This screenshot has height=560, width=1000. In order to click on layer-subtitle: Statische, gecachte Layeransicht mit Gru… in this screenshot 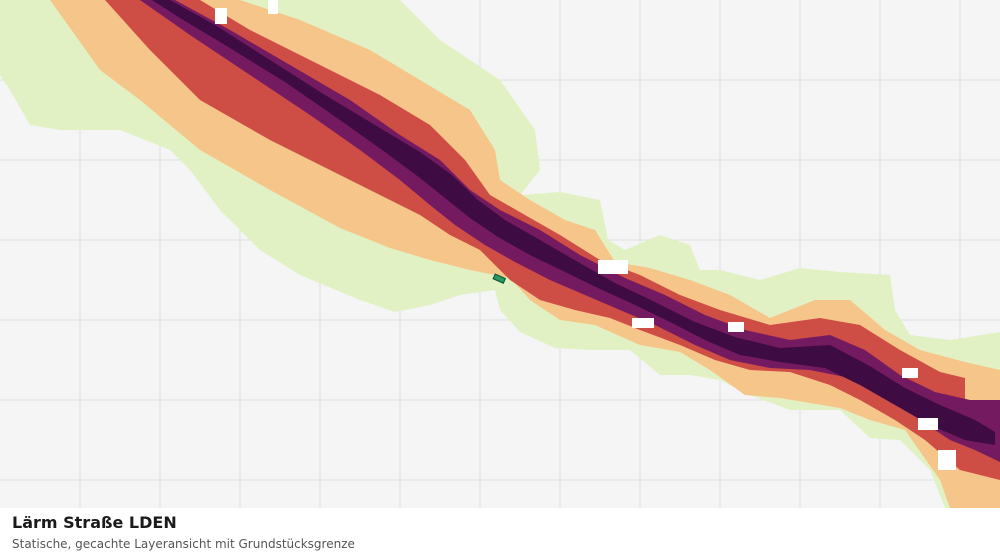, I will do `click(183, 544)`.